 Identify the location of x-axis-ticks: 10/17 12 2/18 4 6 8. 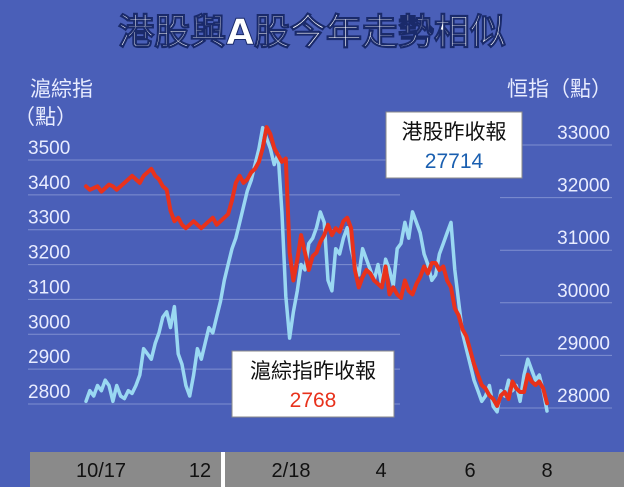
(314, 471).